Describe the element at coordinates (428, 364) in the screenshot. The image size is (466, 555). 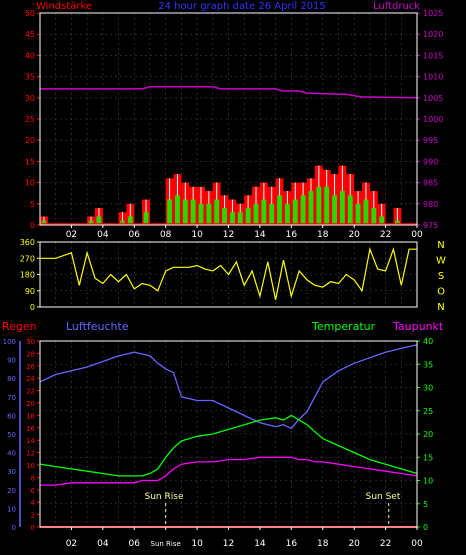
I see `temperature-ytick-label: 35` at that location.